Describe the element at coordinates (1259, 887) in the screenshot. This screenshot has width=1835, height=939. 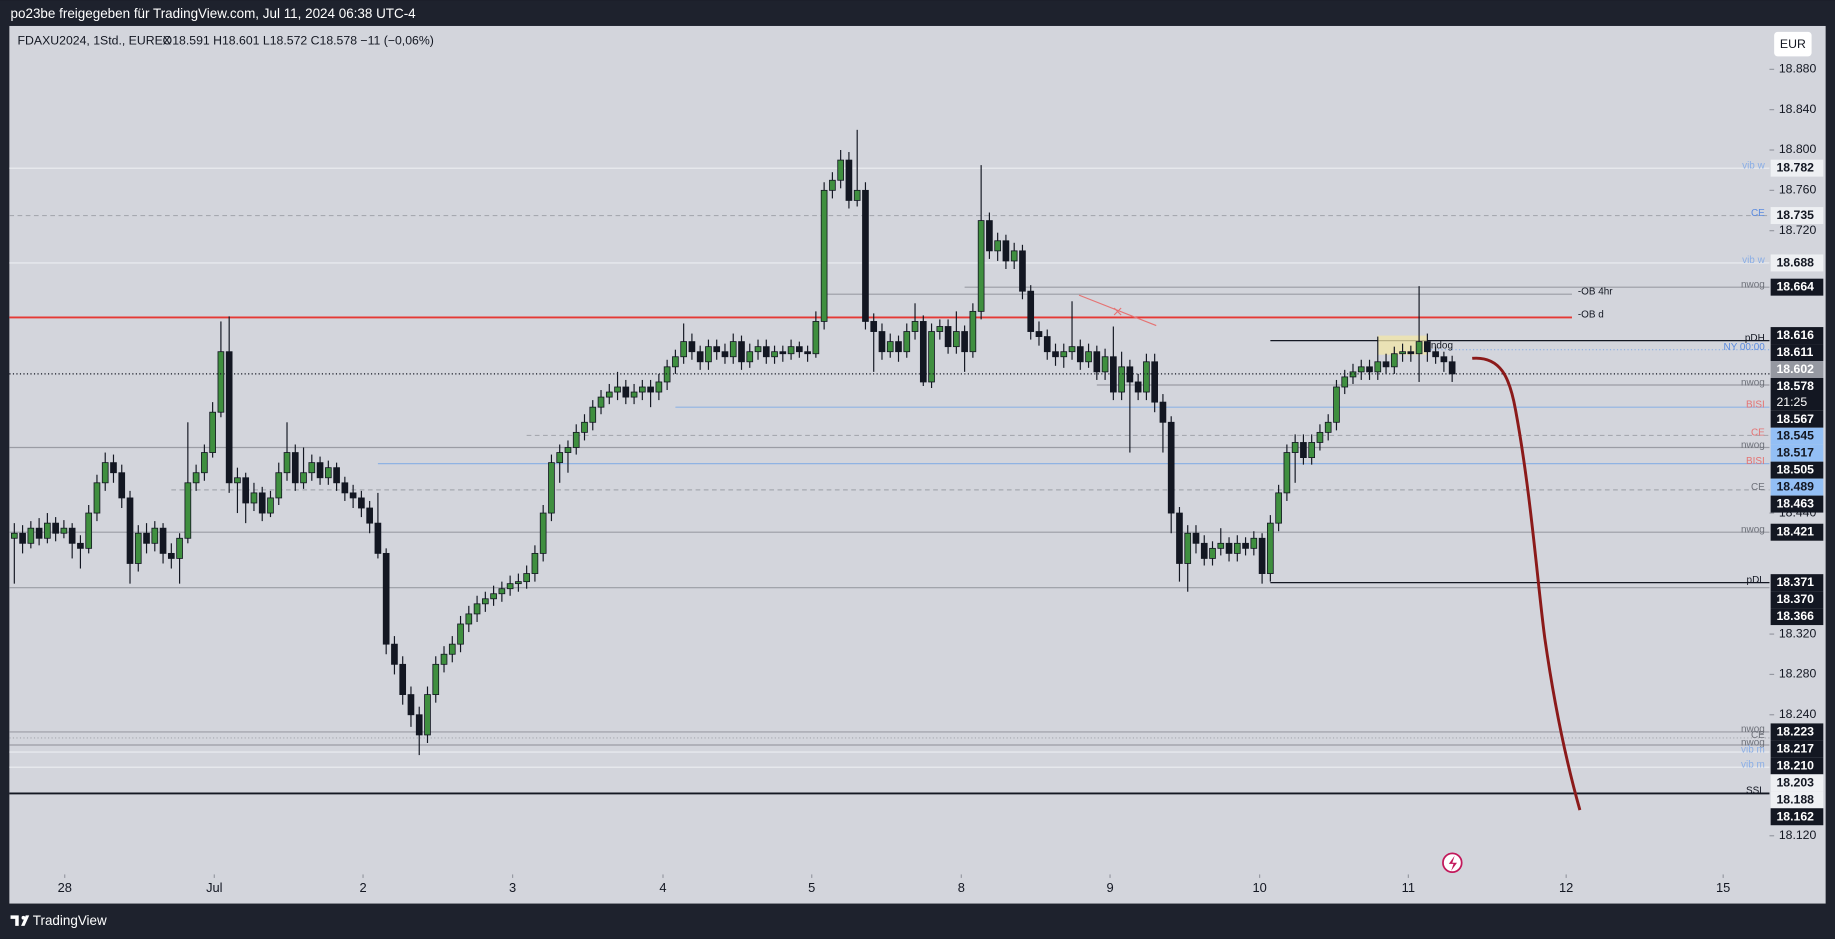
I see `x-tick-label: 10` at that location.